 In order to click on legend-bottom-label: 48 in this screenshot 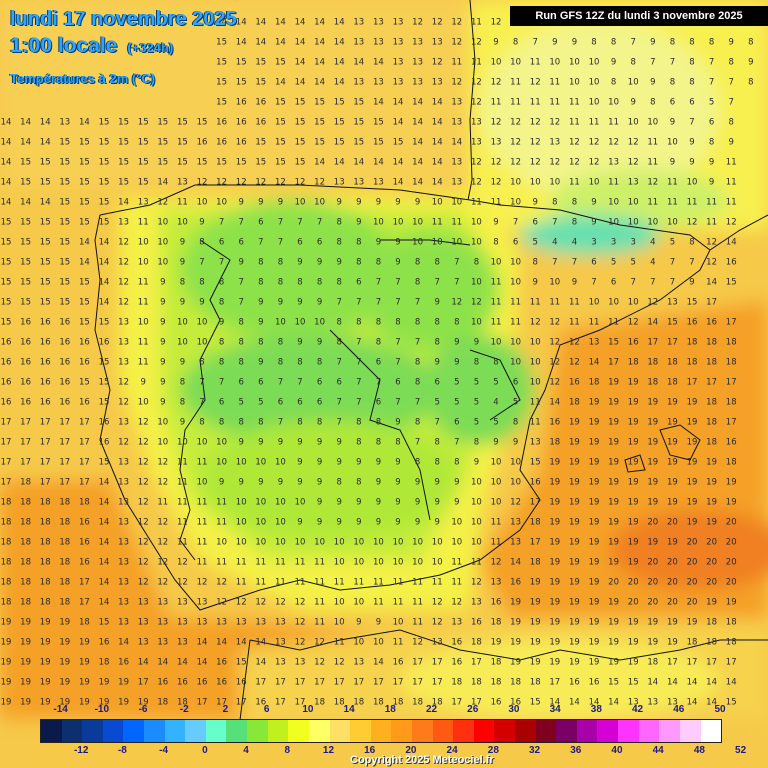, I will do `click(699, 750)`.